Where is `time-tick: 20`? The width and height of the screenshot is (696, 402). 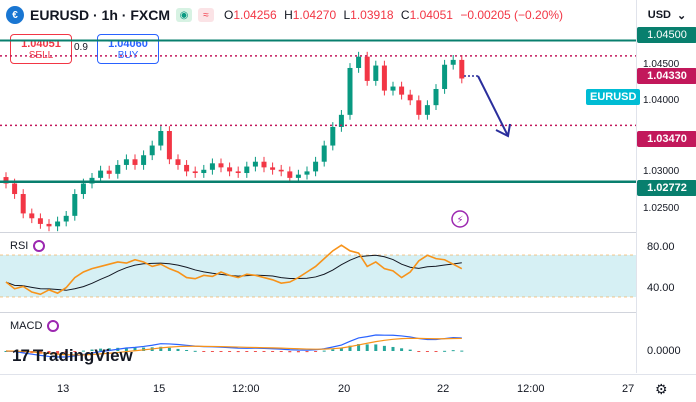
time-tick: 20 is located at coordinates (344, 389).